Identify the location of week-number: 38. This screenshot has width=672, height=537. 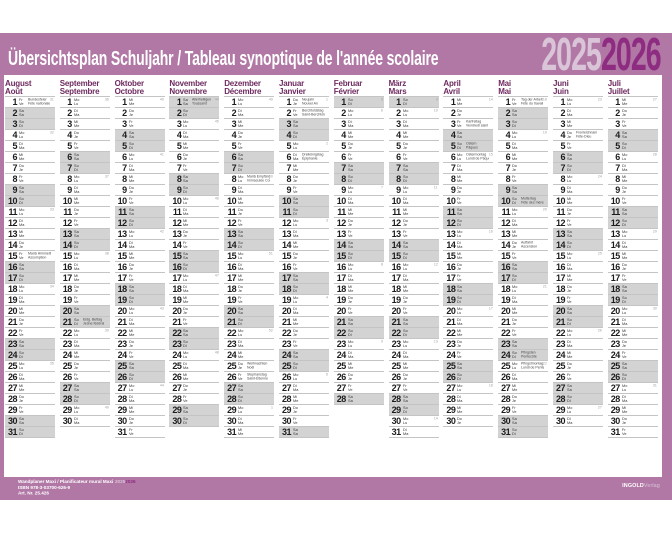
(106, 254).